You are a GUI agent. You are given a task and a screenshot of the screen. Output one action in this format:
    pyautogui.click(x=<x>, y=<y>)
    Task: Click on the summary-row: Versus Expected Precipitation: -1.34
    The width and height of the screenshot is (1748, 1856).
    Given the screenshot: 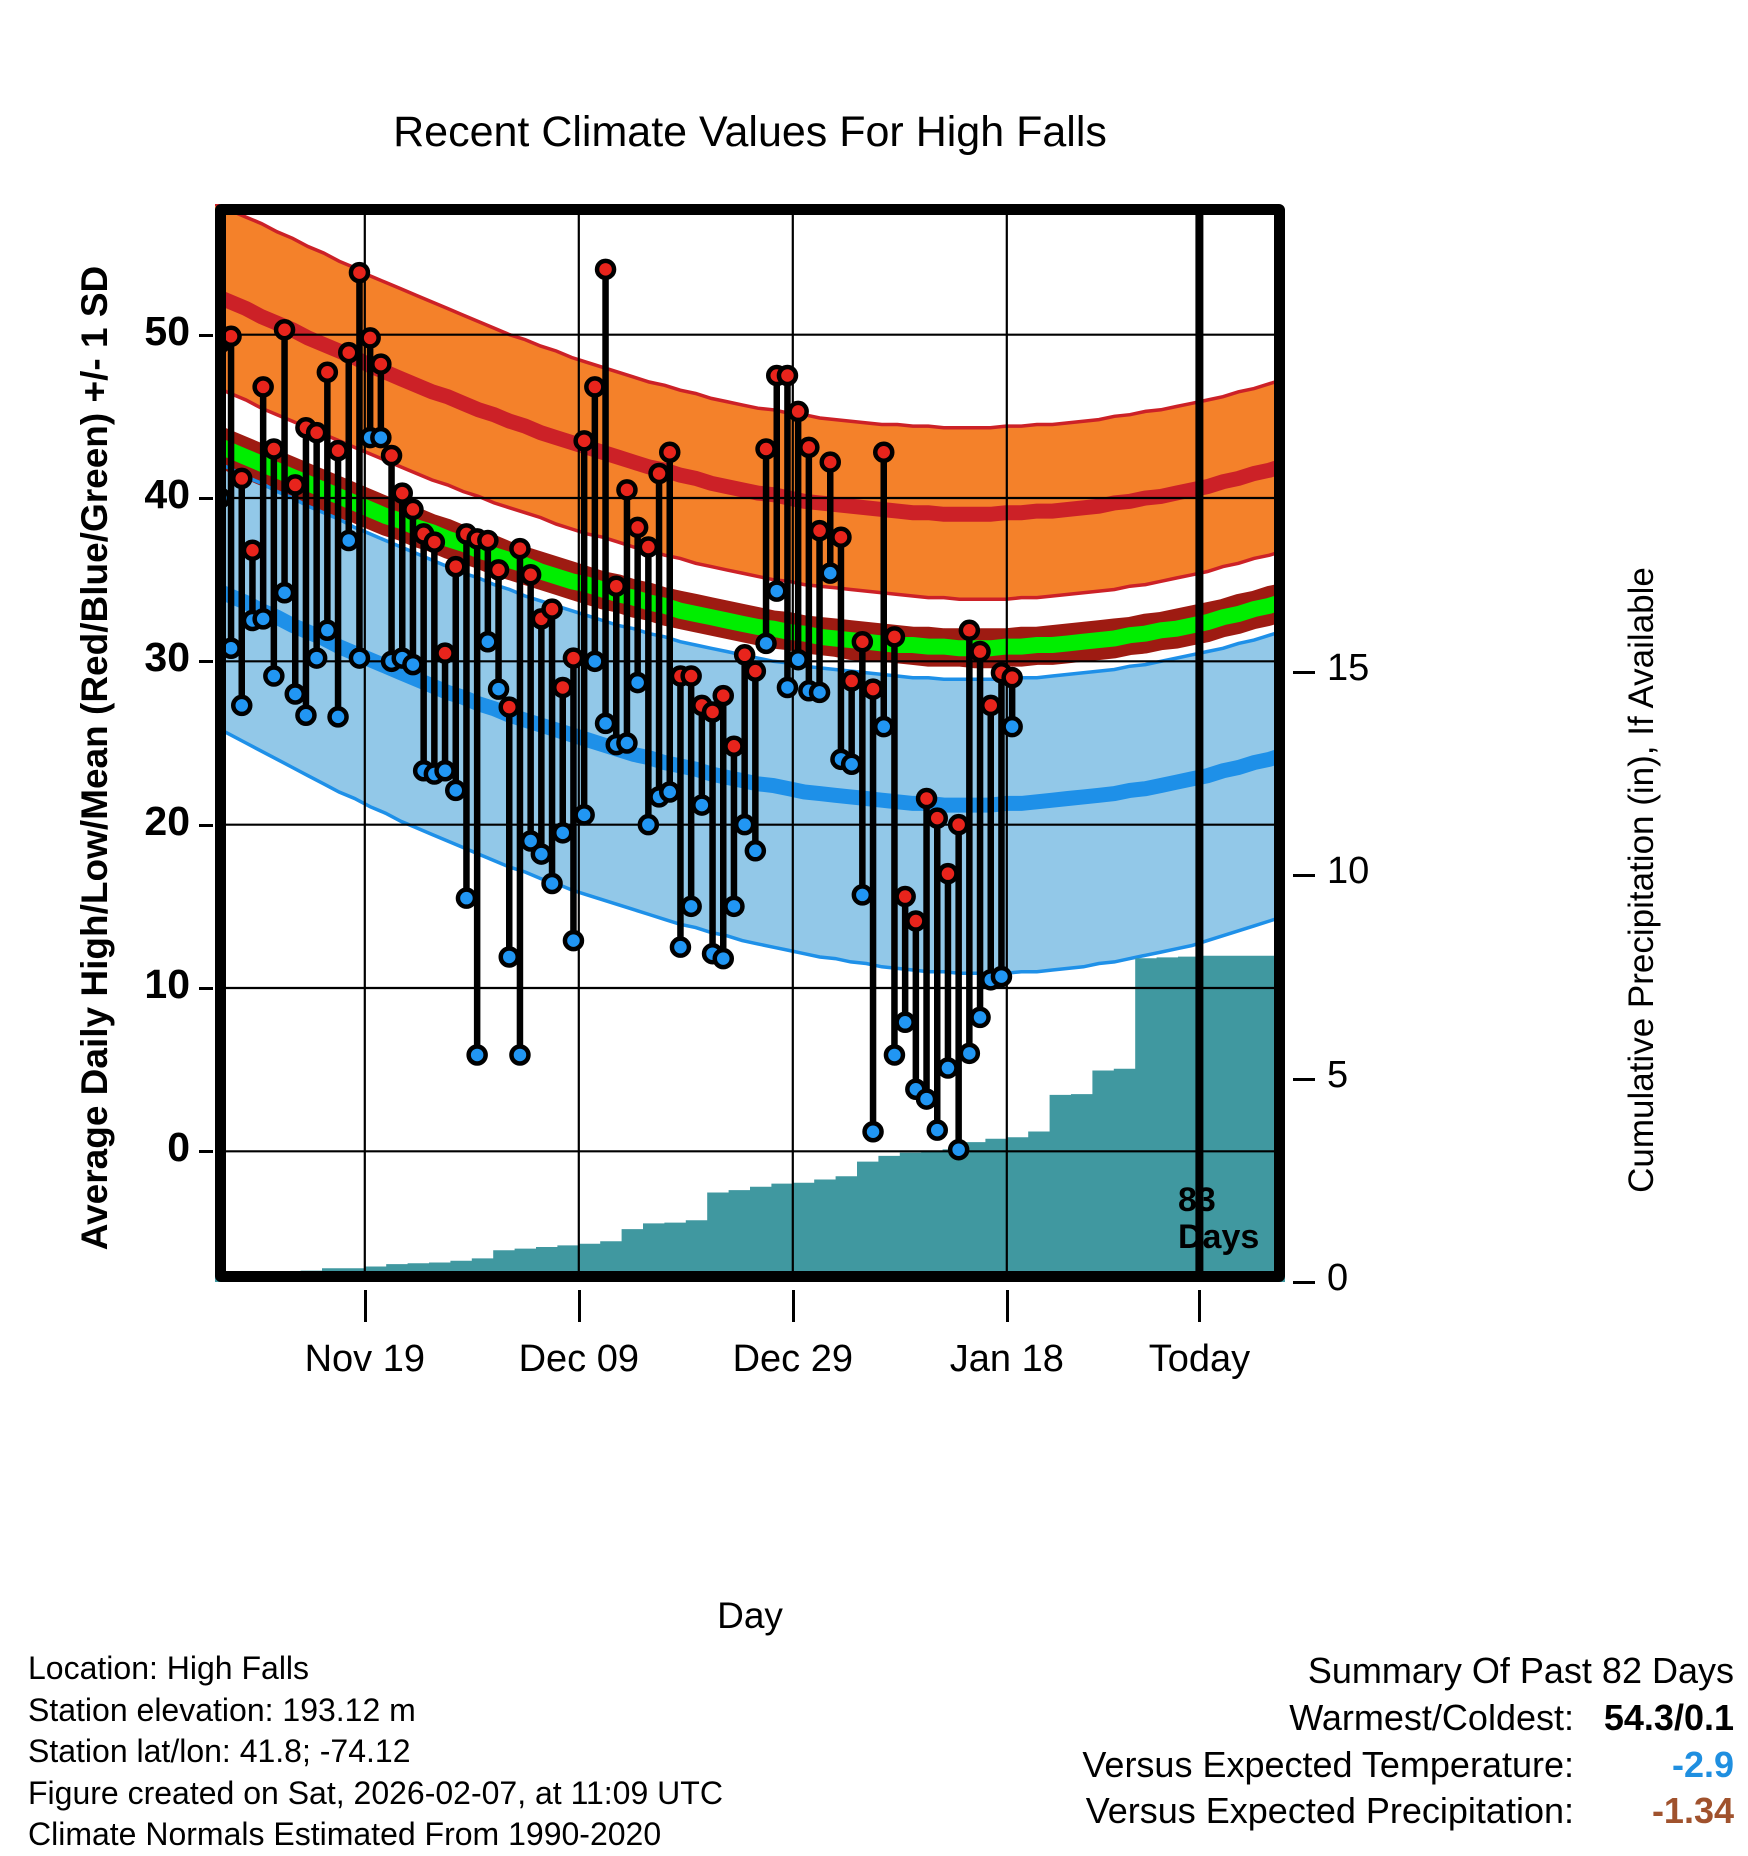 What is the action you would take?
    pyautogui.click(x=1408, y=1811)
    